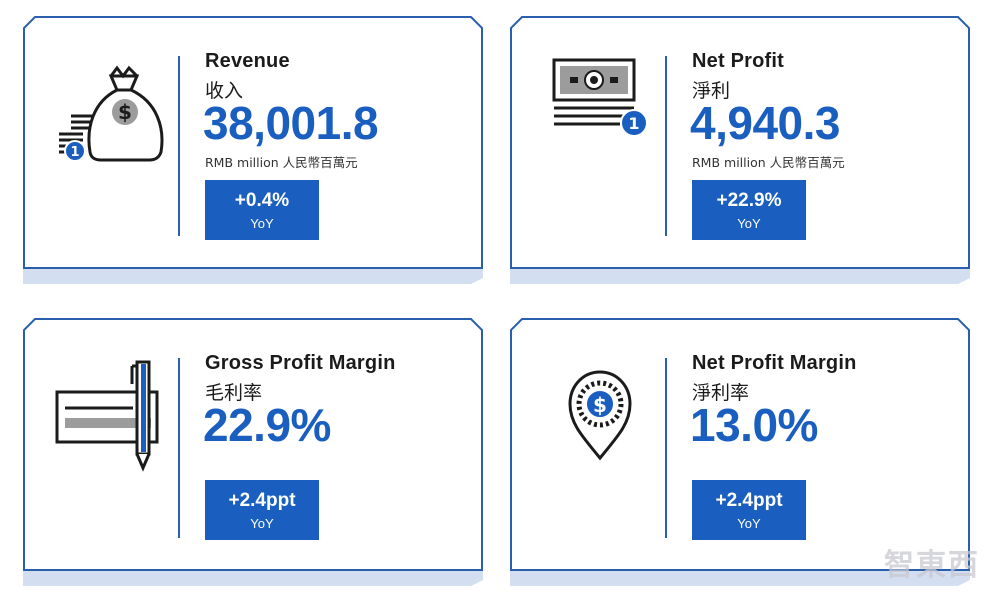  Describe the element at coordinates (600, 116) in the screenshot. I see `banknote-icon: 1` at that location.